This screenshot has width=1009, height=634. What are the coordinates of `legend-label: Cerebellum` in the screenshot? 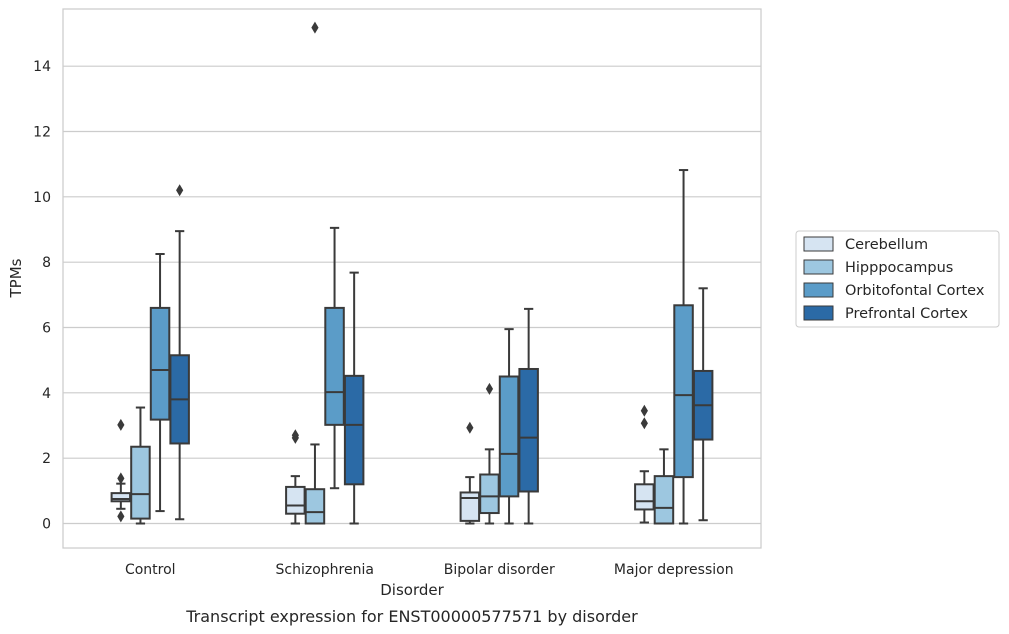 It's located at (886, 245).